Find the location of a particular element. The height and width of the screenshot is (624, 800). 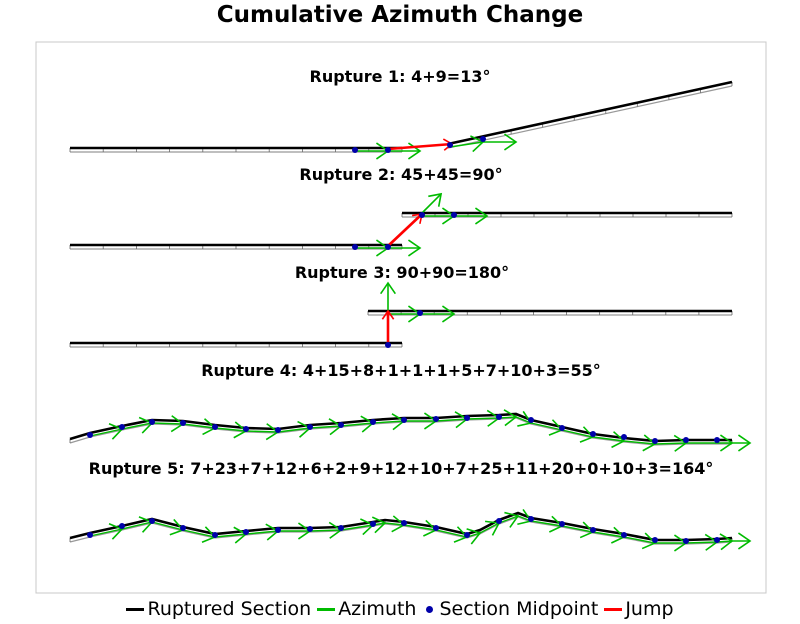

rupture-2-jump is located at coordinates (405, 230).